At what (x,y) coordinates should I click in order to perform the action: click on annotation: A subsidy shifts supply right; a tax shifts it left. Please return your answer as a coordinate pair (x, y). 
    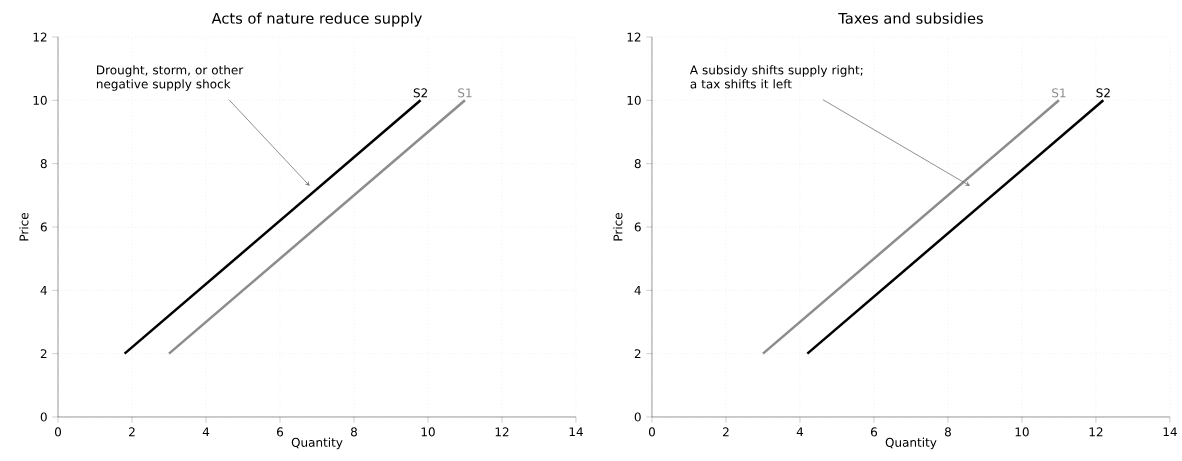
    Looking at the image, I should click on (776, 77).